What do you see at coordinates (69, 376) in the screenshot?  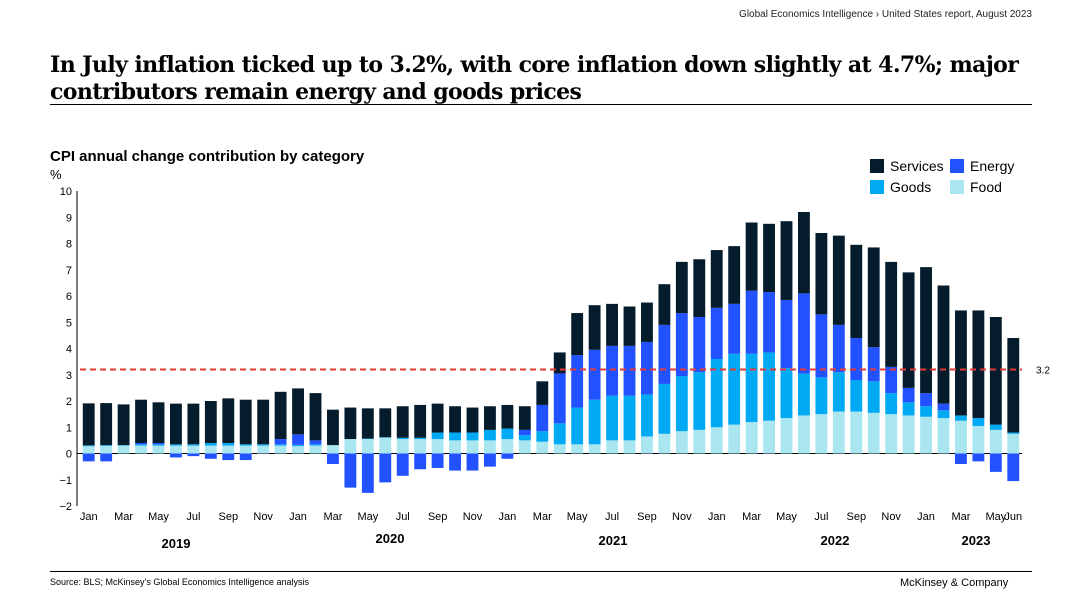 I see `y-tick-label: 3` at bounding box center [69, 376].